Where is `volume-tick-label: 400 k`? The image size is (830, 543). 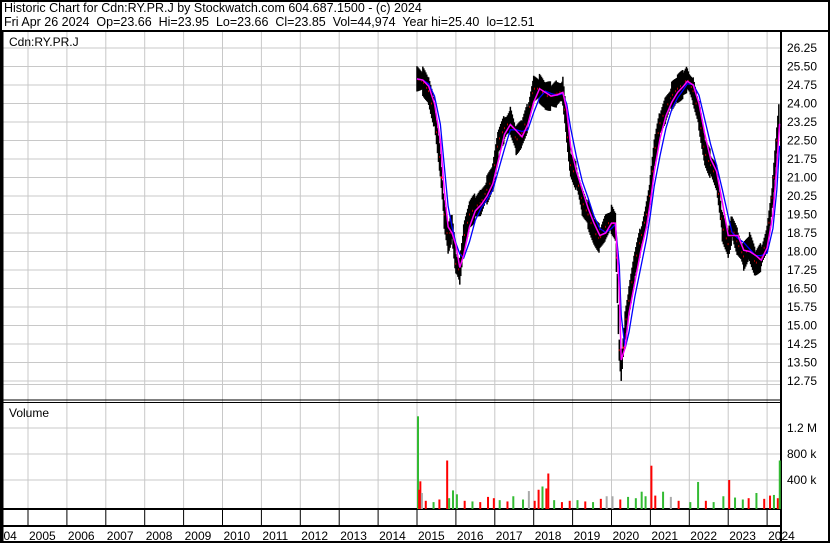
volume-tick-label: 400 k is located at coordinates (802, 480).